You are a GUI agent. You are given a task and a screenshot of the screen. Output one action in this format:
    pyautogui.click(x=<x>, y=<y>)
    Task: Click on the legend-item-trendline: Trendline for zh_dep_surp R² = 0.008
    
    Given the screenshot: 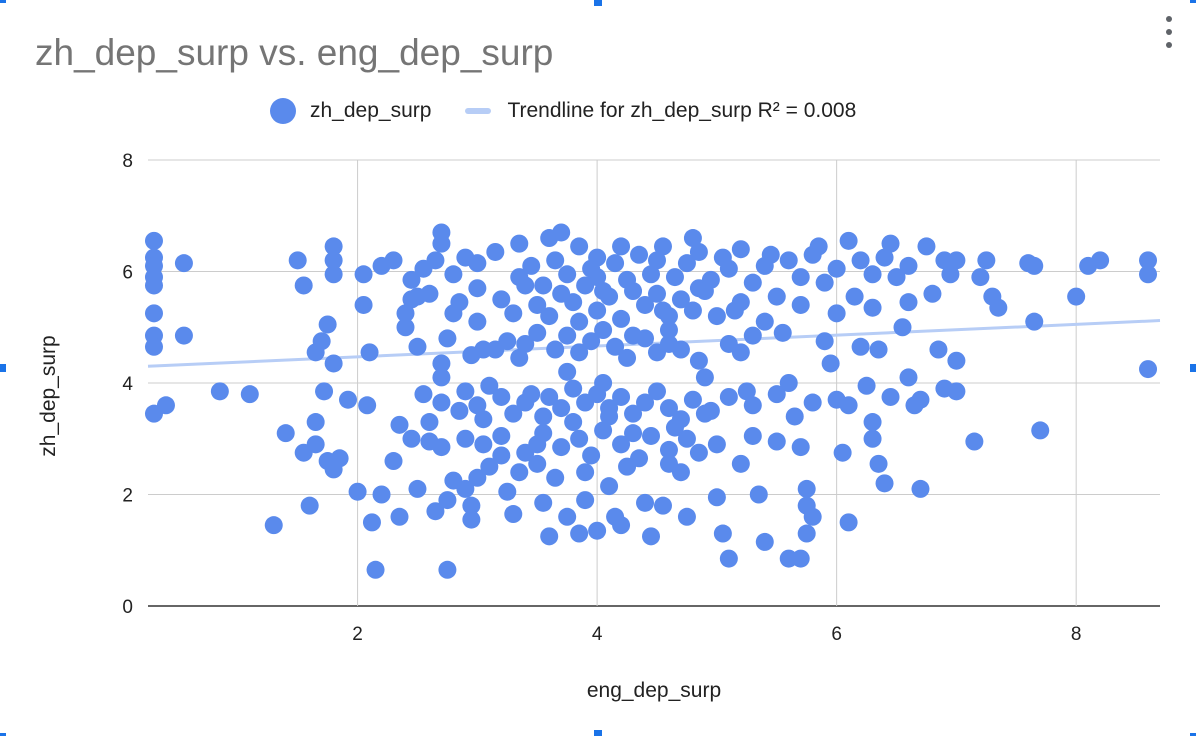 What is the action you would take?
    pyautogui.click(x=660, y=111)
    